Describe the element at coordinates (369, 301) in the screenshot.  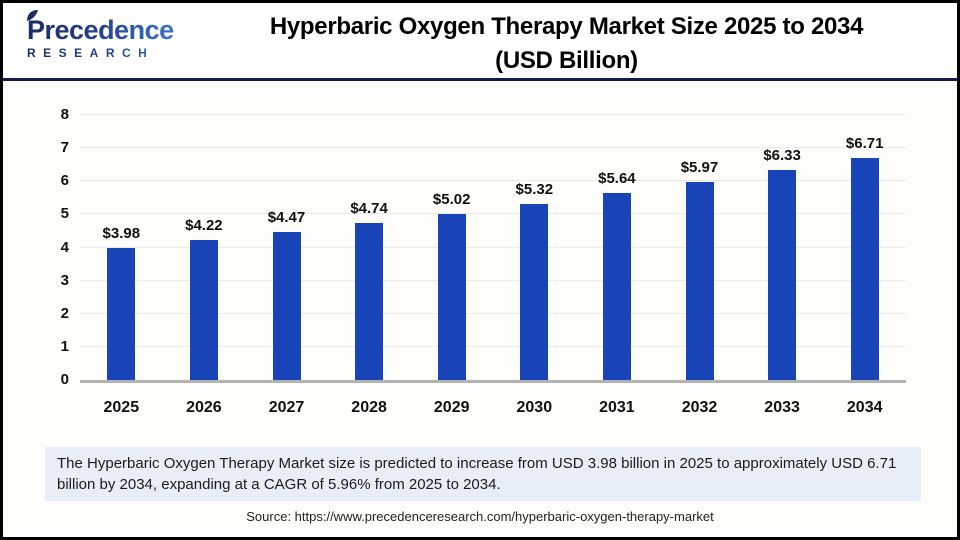
I see `bar-2028` at that location.